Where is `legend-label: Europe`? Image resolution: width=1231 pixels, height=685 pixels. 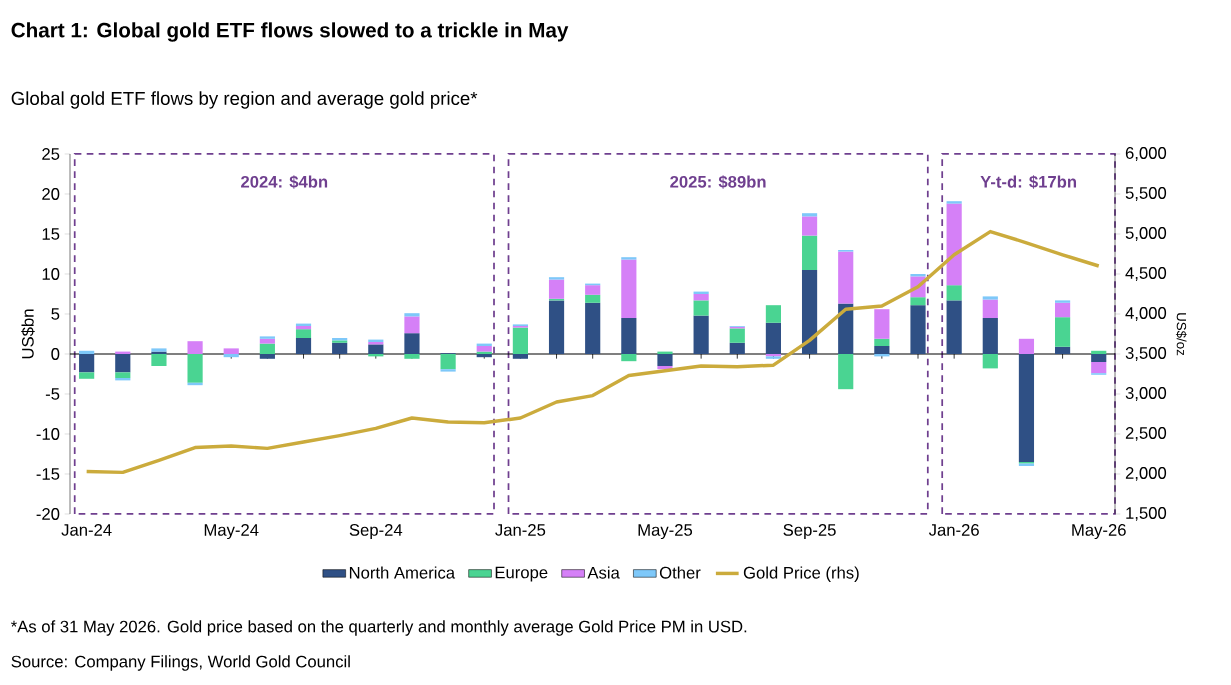
legend-label: Europe is located at coordinates (521, 574).